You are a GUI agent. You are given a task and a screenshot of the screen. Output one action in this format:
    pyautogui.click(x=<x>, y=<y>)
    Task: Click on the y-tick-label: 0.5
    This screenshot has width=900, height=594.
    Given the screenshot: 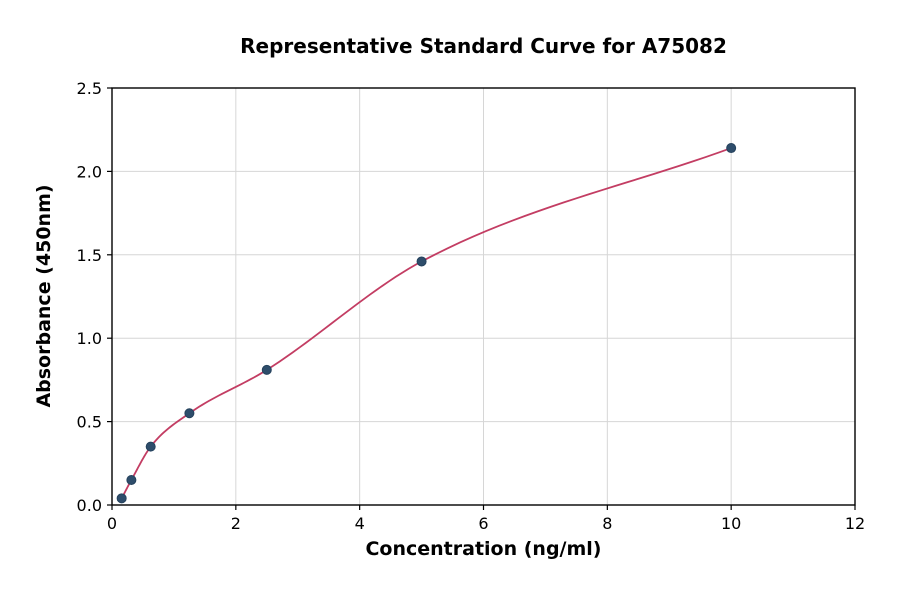 What is the action you would take?
    pyautogui.click(x=89, y=422)
    